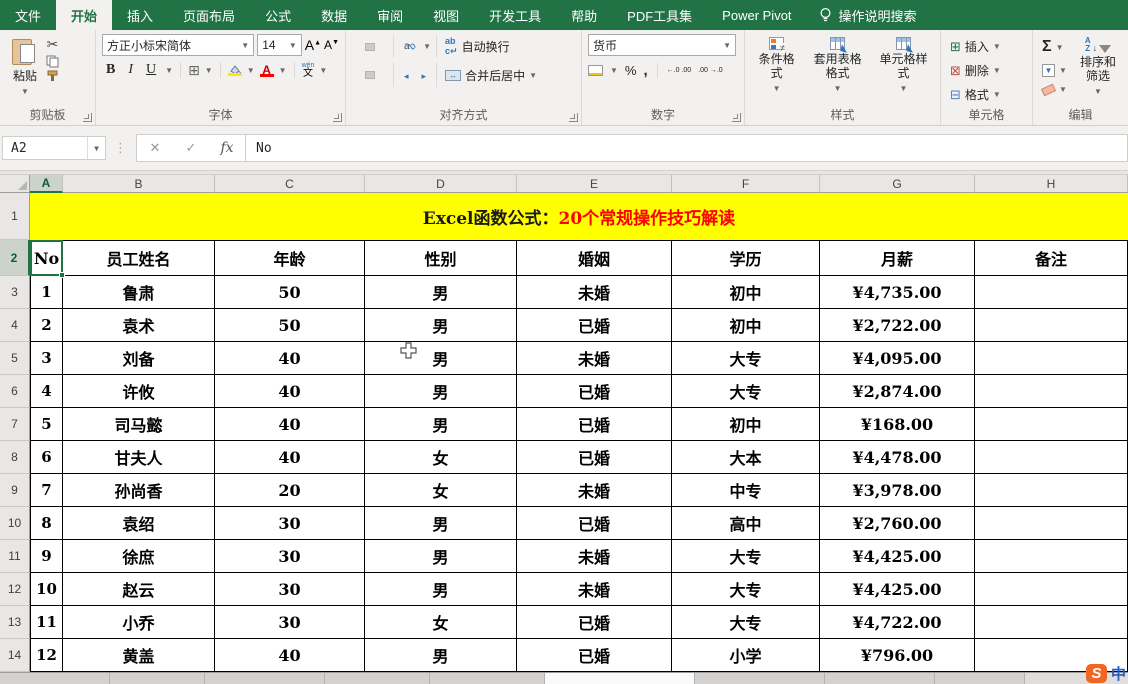 This screenshot has width=1128, height=684. Describe the element at coordinates (710, 70) in the screenshot. I see `decrease-decimal-button: .00 →.0` at that location.